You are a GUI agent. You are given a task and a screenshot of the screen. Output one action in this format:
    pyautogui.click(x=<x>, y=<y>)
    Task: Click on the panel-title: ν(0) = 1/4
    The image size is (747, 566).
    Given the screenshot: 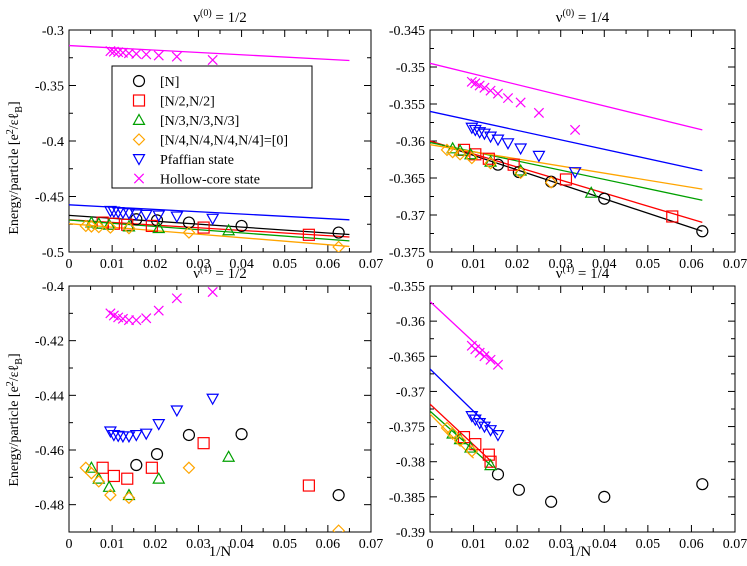 What is the action you would take?
    pyautogui.click(x=583, y=17)
    